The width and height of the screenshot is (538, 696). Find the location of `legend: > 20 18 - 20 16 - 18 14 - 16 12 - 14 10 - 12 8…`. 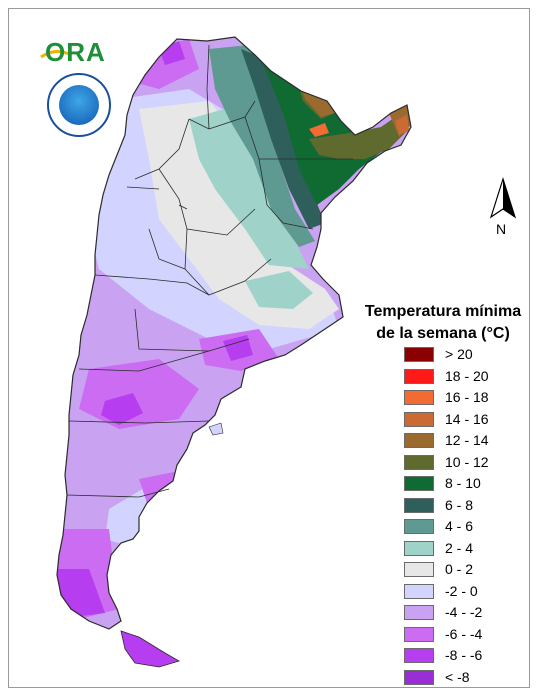

legend: > 20 18 - 20 16 - 18 14 - 16 12 - 14 10 - 12 8… is located at coordinates (461, 516).